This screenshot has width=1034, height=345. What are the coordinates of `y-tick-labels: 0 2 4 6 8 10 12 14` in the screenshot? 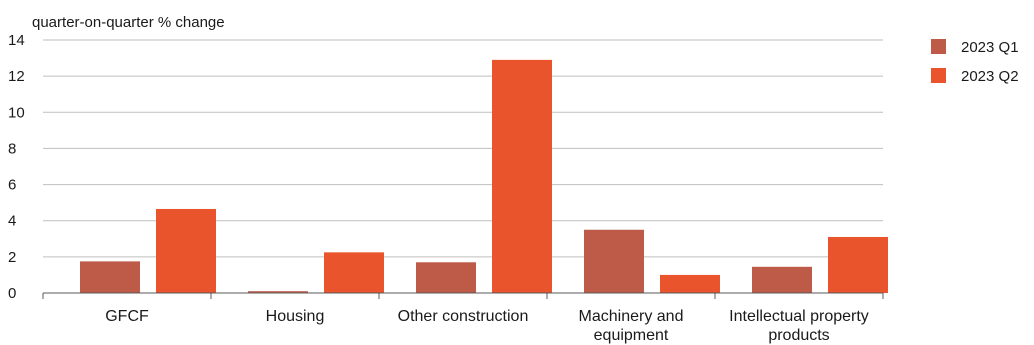 It's located at (16, 167).